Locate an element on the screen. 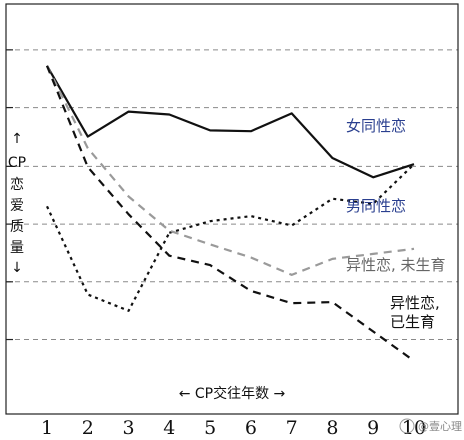 The width and height of the screenshot is (464, 440). x-tick-label-5: 5 is located at coordinates (210, 428).